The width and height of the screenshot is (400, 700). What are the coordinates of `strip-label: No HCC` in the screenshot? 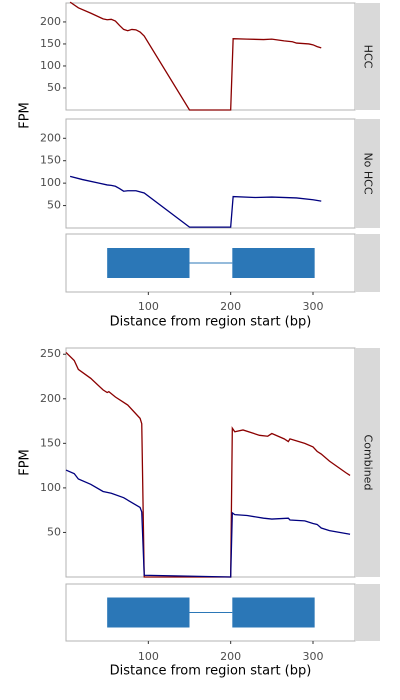 It's located at (368, 173).